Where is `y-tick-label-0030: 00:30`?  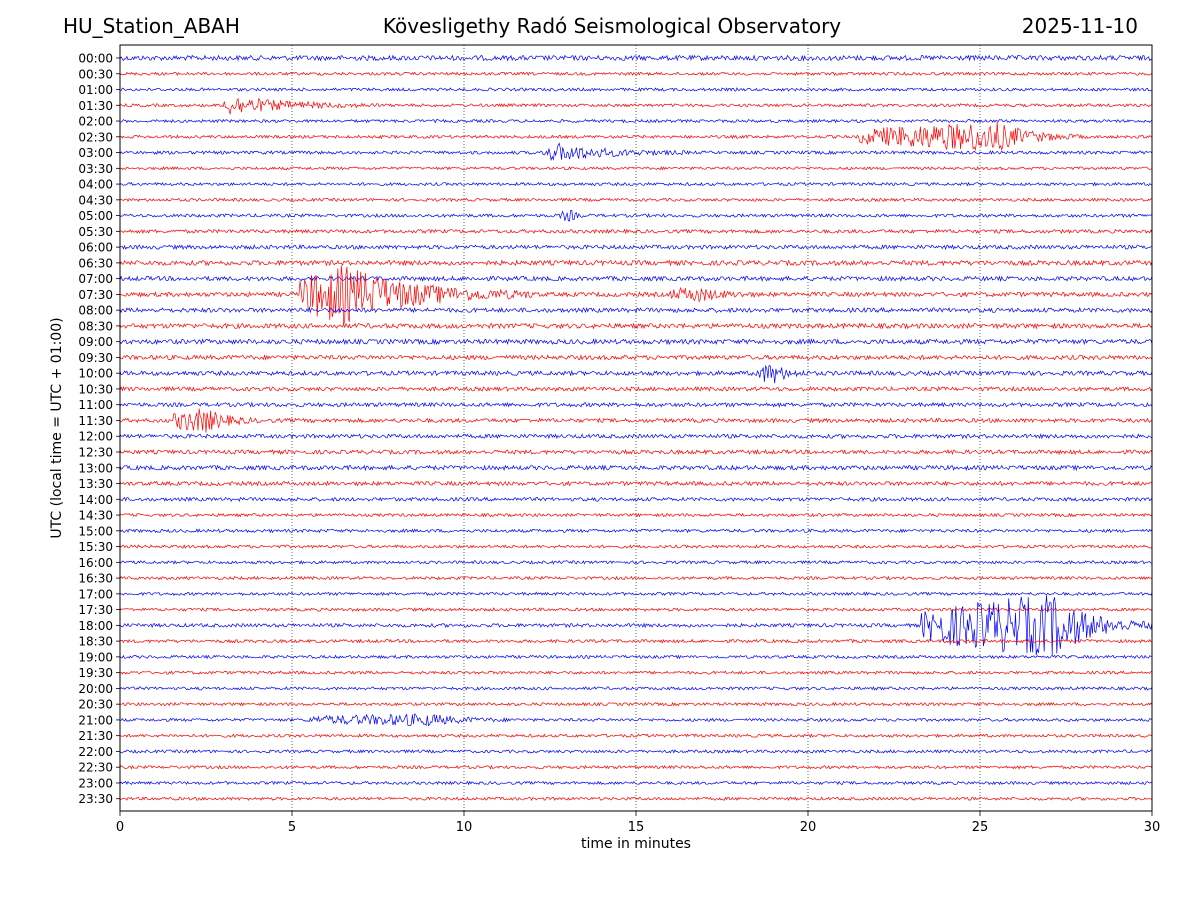
y-tick-label-0030: 00:30 is located at coordinates (95, 74).